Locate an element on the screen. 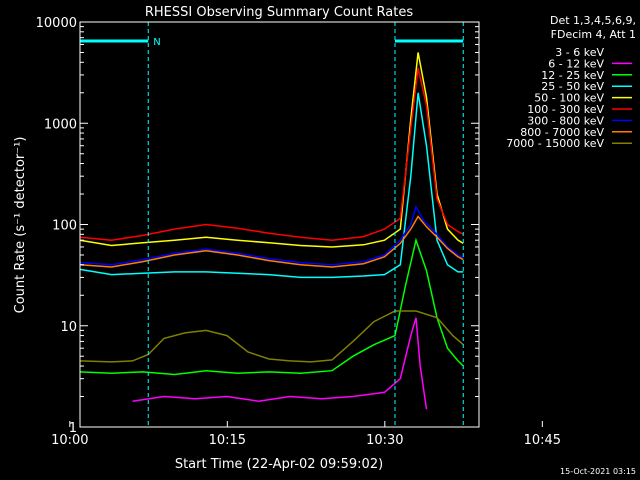 This screenshot has width=640, height=480. y-tick-label-2: 100 is located at coordinates (64, 226).